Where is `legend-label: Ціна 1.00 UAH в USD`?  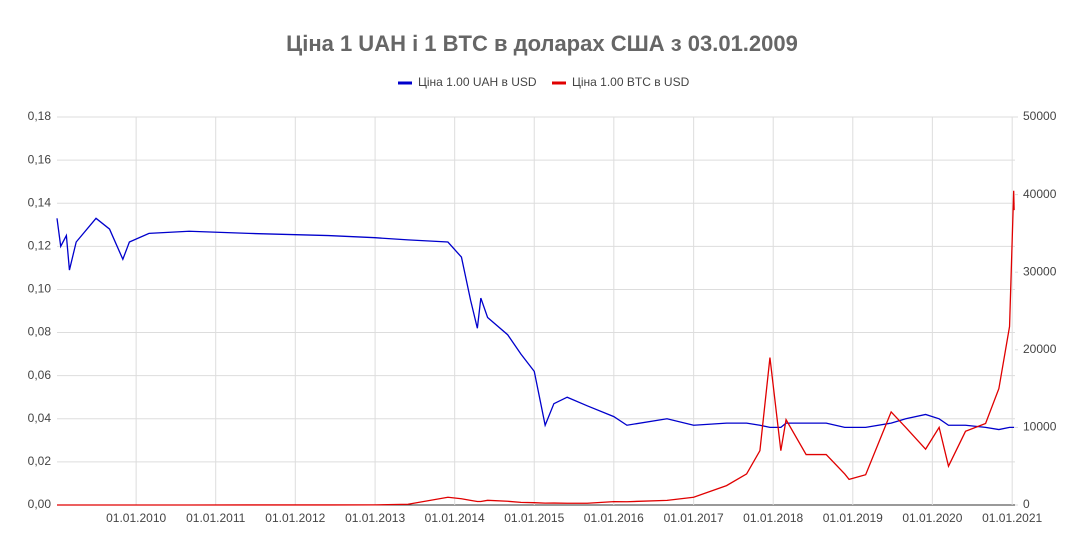 legend-label: Ціна 1.00 UAH в USD is located at coordinates (477, 82).